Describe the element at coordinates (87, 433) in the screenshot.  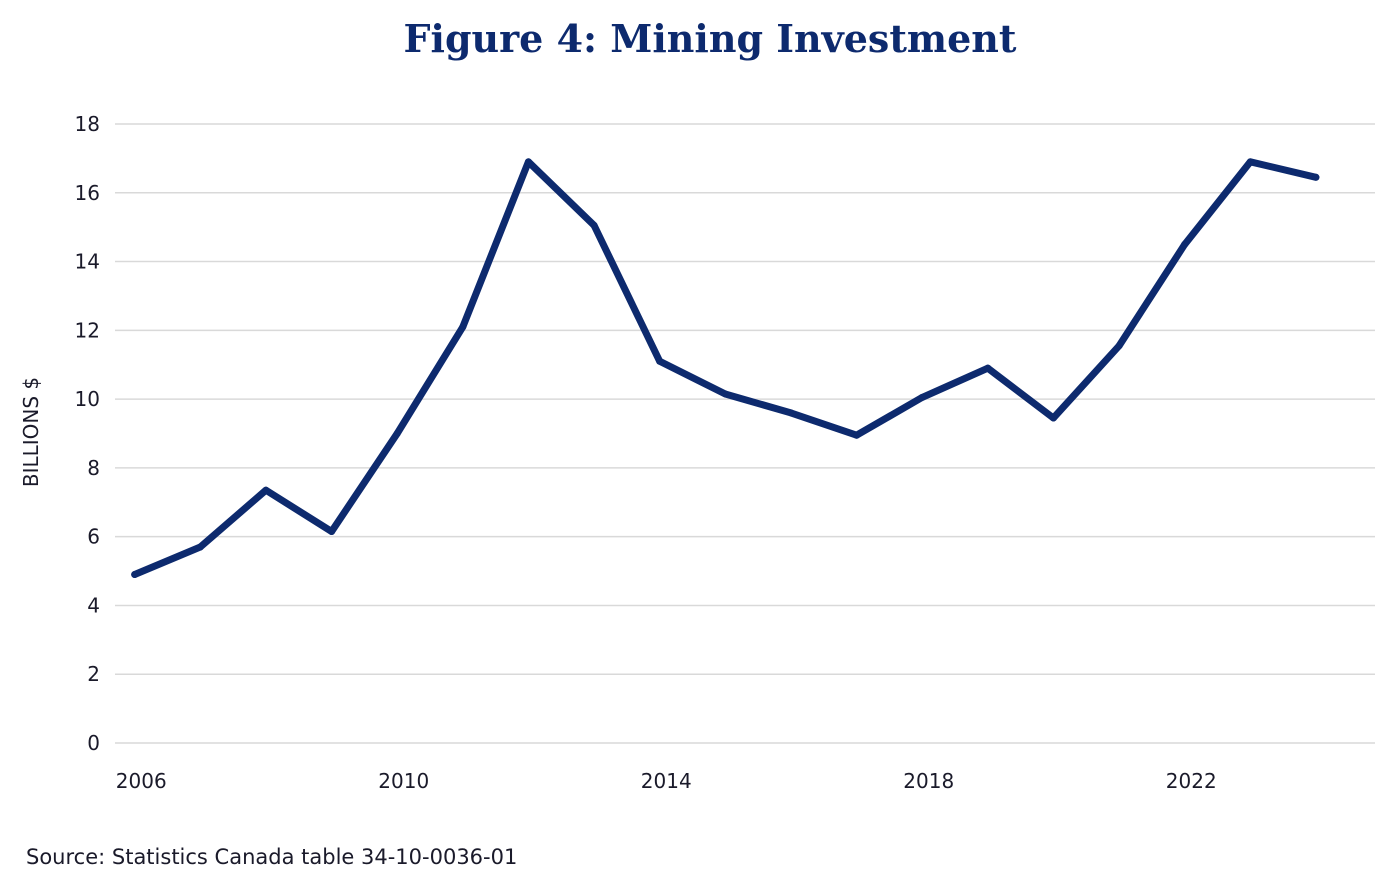
I see `y-axis-ticks: 0 2 4 6 8 10 12 14 16 18` at that location.